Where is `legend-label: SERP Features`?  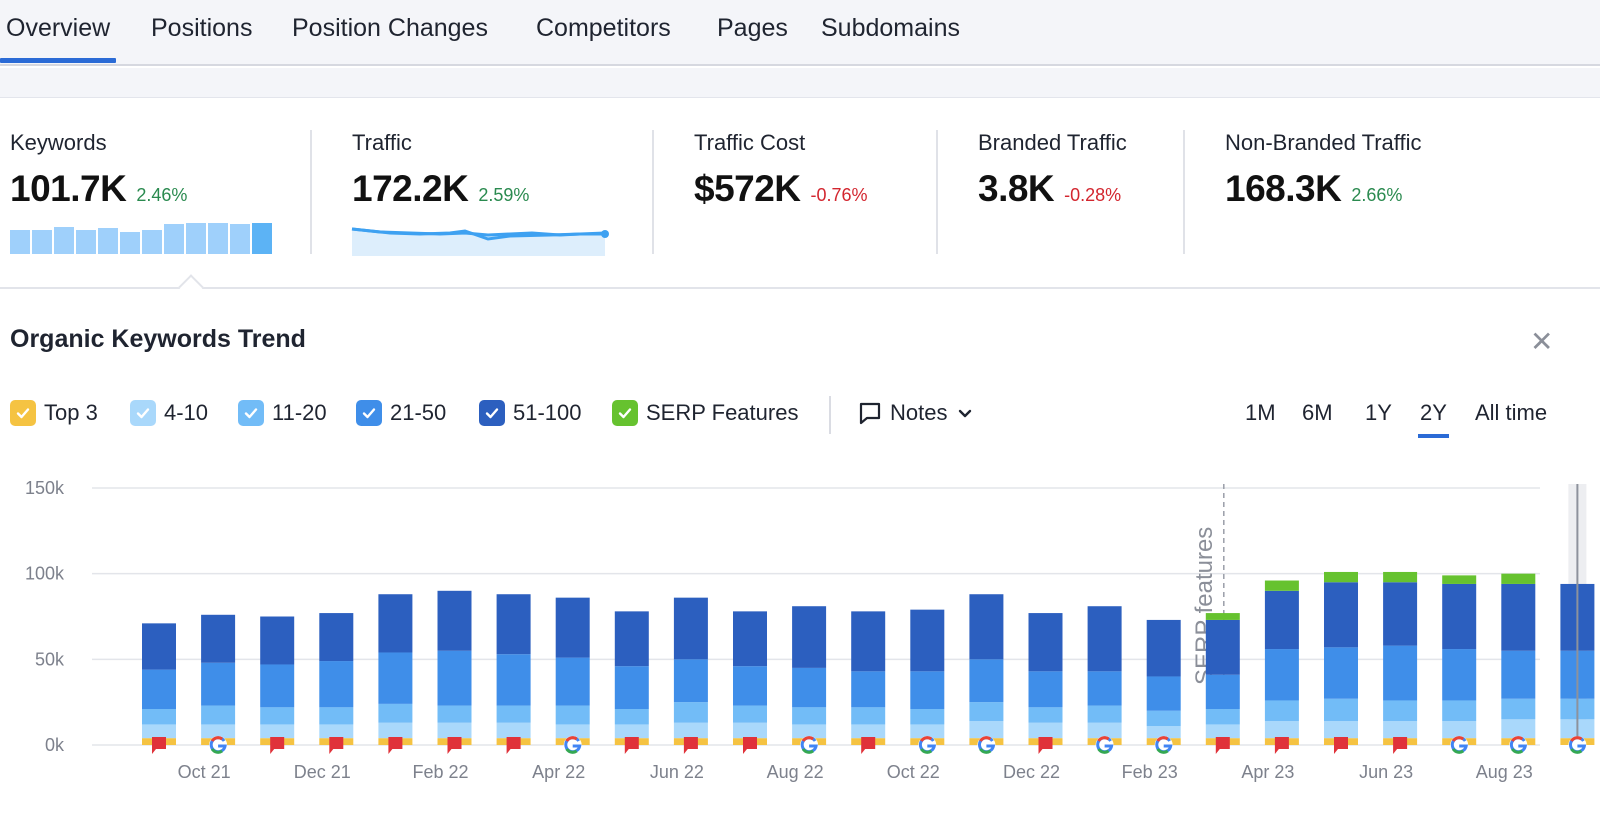 legend-label: SERP Features is located at coordinates (722, 412).